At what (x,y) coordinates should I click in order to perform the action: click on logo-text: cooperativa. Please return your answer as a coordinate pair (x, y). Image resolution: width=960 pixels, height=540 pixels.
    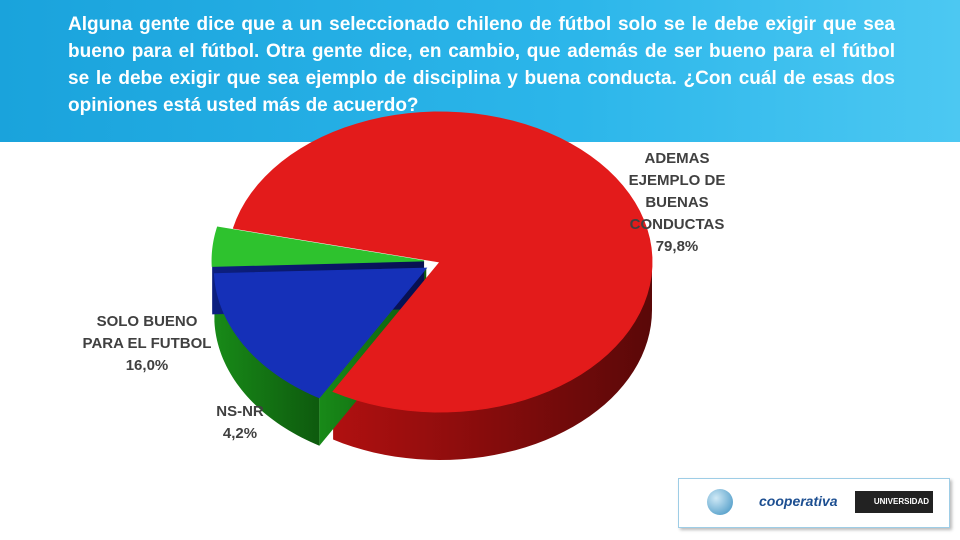
    Looking at the image, I should click on (798, 501).